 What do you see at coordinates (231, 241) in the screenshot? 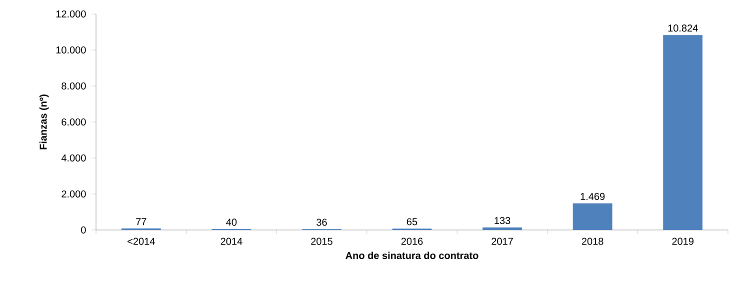
I see `x-tick-label: 2014` at bounding box center [231, 241].